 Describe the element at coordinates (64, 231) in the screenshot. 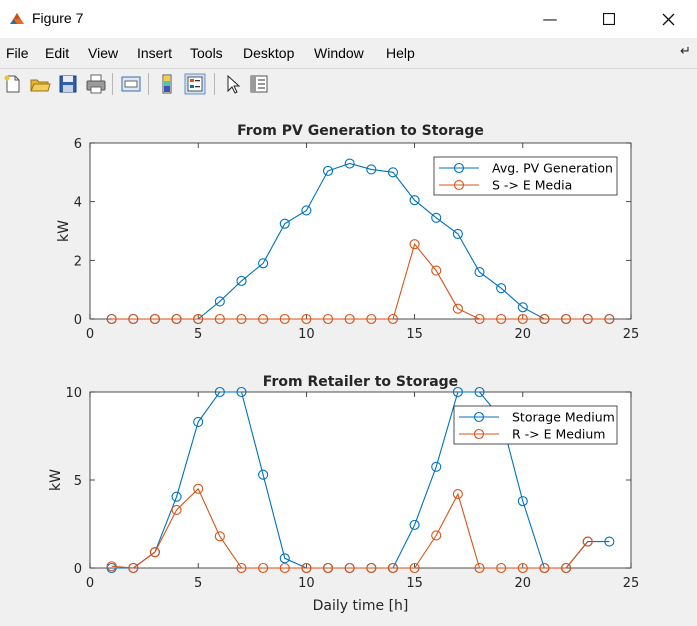

I see `y-axis-label: kW` at that location.